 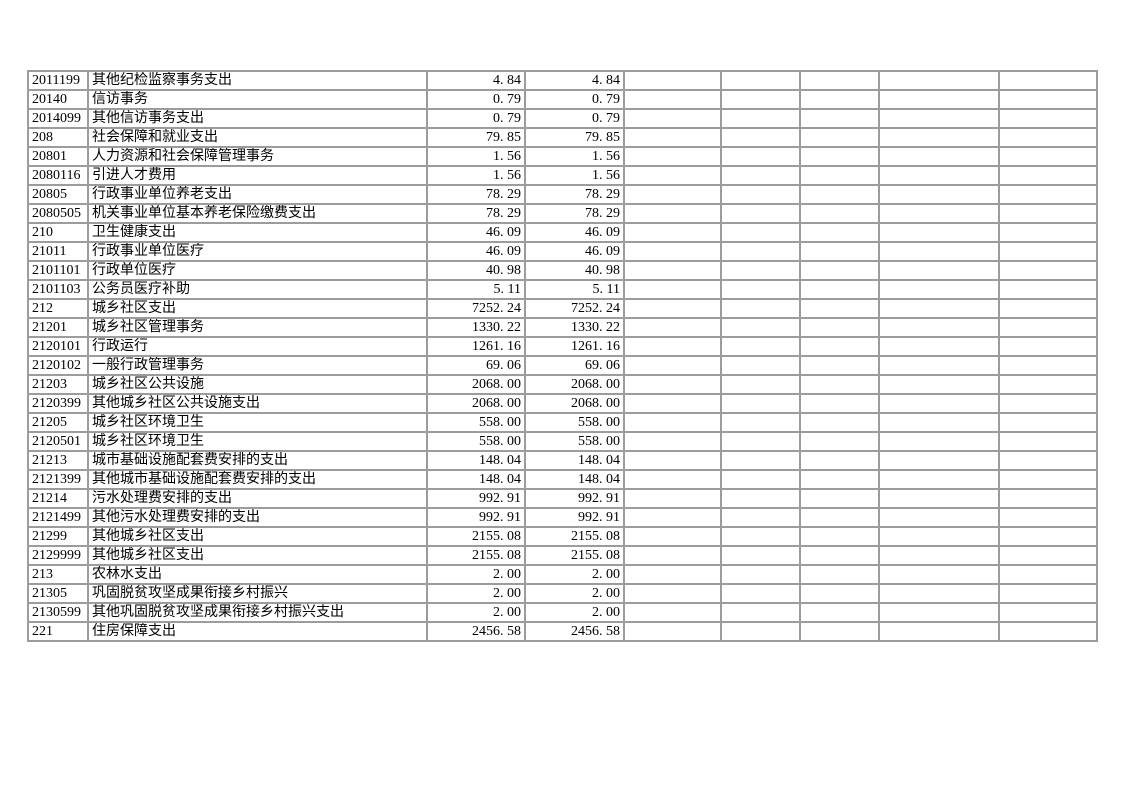 I want to click on name-cell: 其他城乡社区支出, so click(x=257, y=555).